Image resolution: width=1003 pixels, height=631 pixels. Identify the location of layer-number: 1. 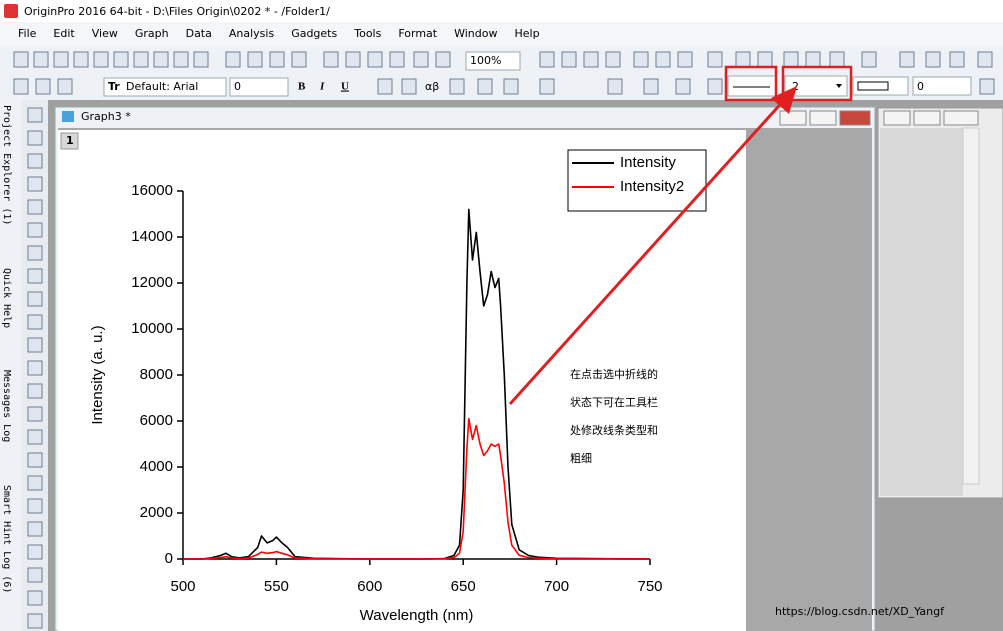
(70, 140).